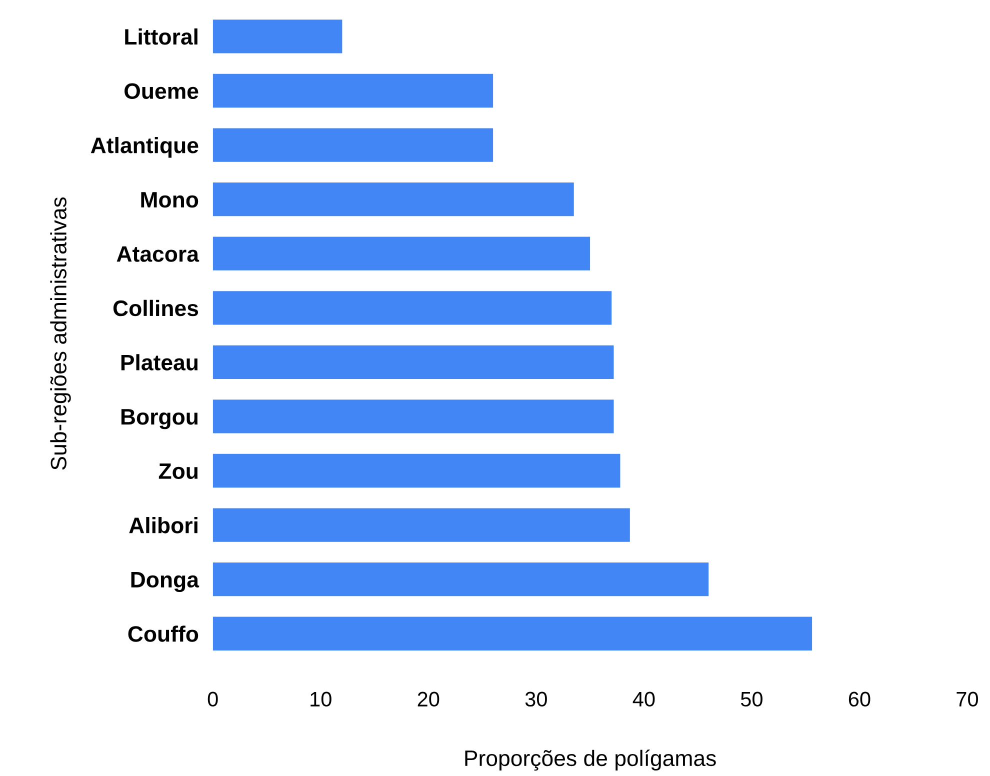 The image size is (990, 776). I want to click on y-tick-label: Donga, so click(165, 582).